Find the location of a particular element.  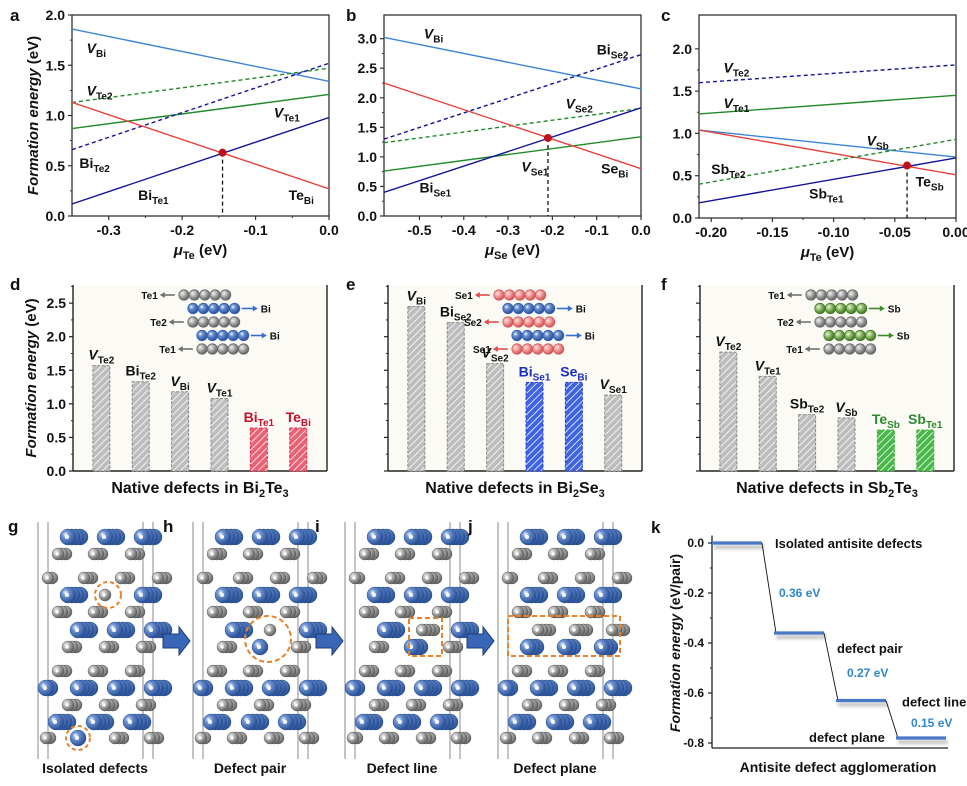

y-axis-label: Formation energy (eV) is located at coordinates (31, 377).